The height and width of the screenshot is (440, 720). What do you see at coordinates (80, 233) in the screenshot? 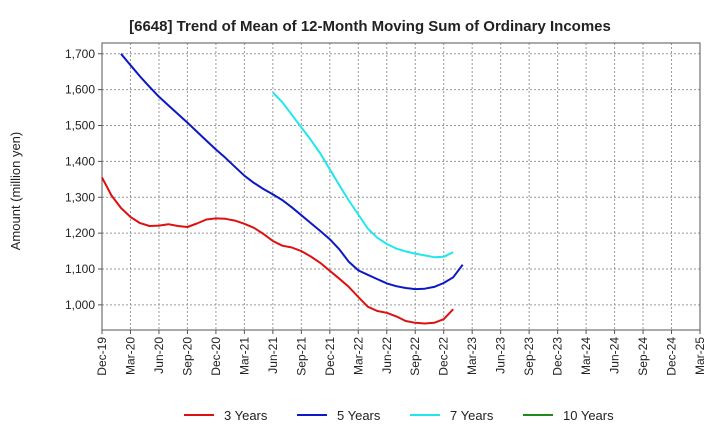
I see `y-tick-label: 1,200` at bounding box center [80, 233].